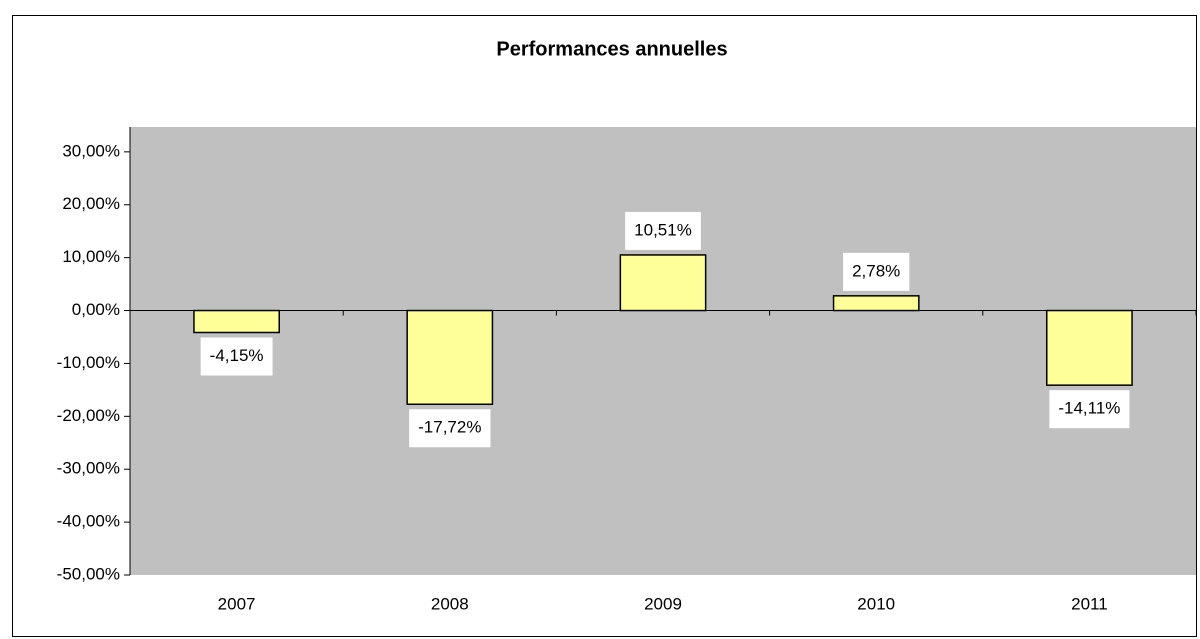 The image size is (1200, 639). I want to click on y-tick-label: 0,00%, so click(96, 309).